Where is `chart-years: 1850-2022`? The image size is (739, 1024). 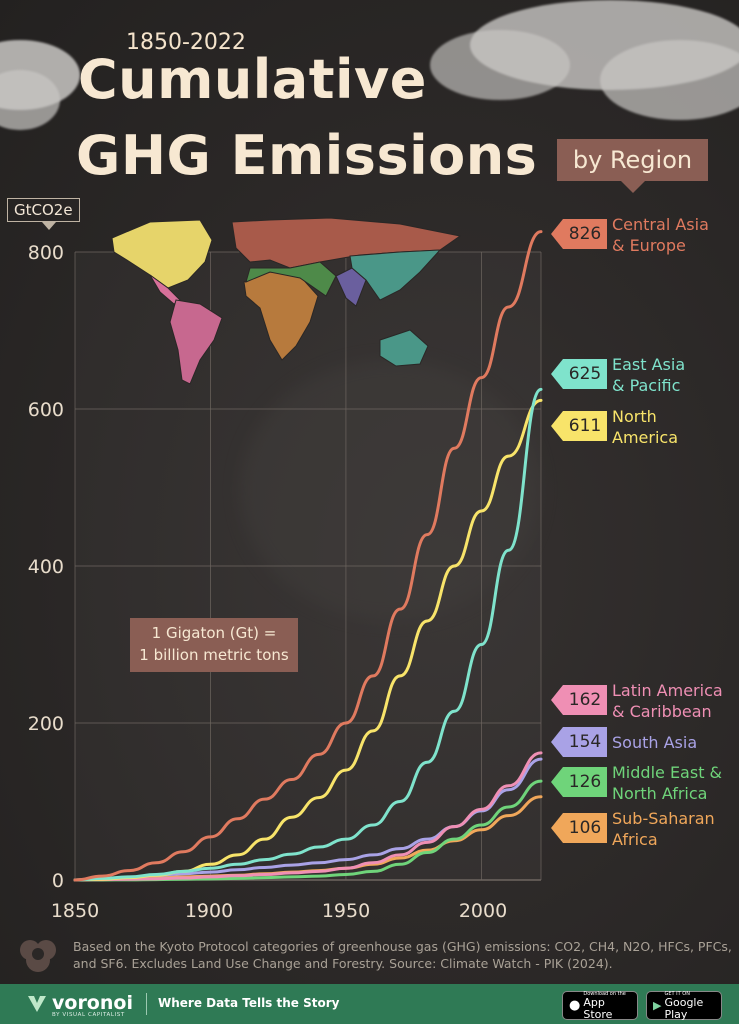 chart-years: 1850-2022 is located at coordinates (186, 42).